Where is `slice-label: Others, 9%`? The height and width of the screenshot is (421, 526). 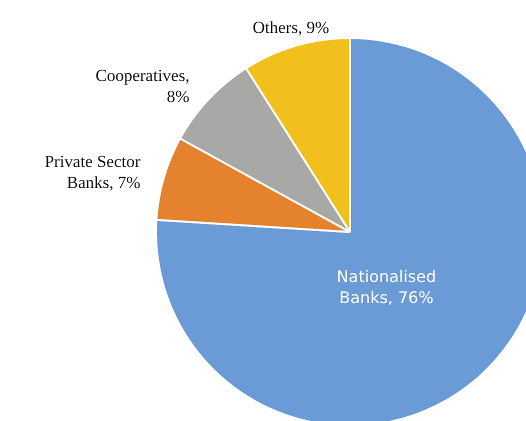 slice-label: Others, 9% is located at coordinates (291, 27).